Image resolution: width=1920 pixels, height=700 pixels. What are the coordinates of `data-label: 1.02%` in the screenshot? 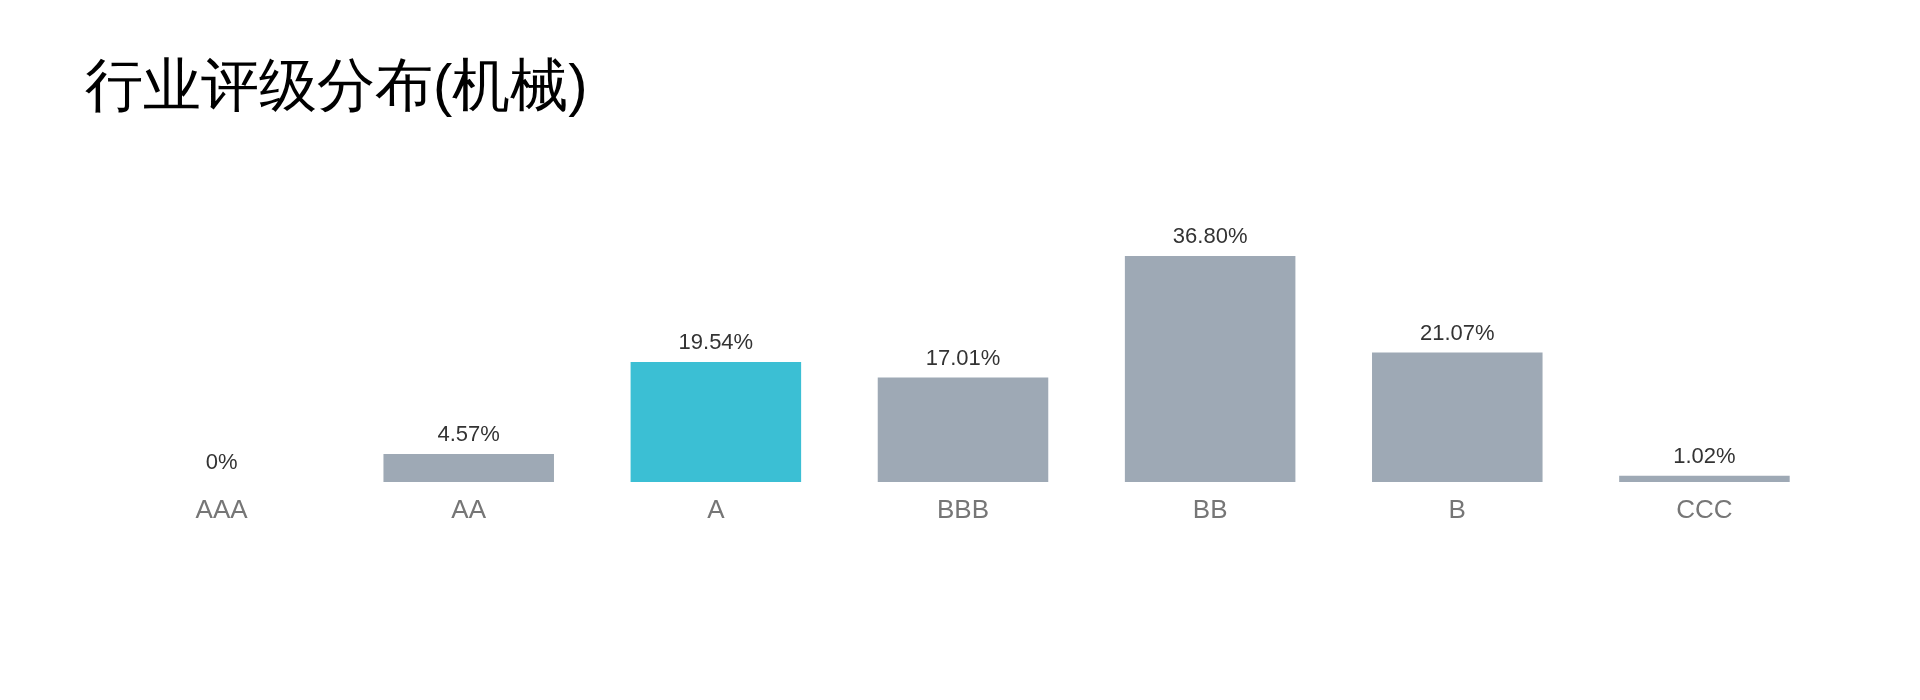 It's located at (1704, 455).